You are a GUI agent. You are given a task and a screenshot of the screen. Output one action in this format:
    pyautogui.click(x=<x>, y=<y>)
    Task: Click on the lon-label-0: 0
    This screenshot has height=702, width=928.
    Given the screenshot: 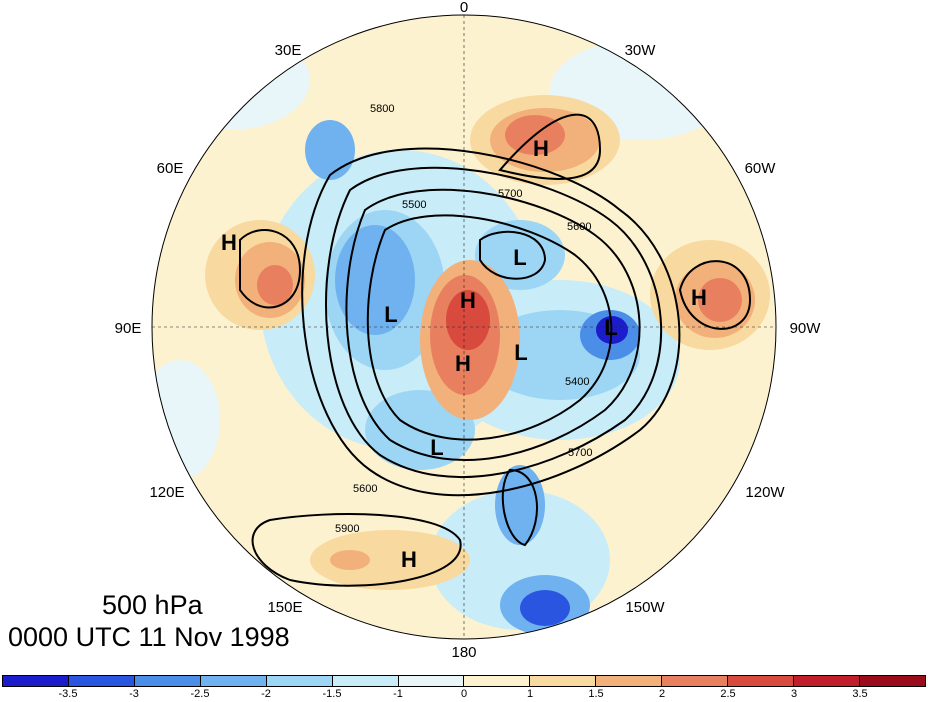 What is the action you would take?
    pyautogui.click(x=464, y=8)
    